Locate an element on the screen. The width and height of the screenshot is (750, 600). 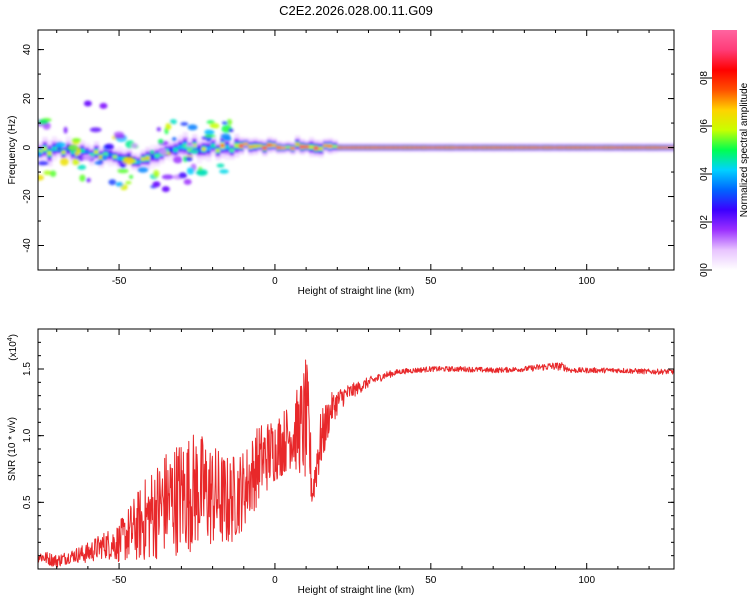
snr-ytick-label: 0.5 is located at coordinates (27, 502).